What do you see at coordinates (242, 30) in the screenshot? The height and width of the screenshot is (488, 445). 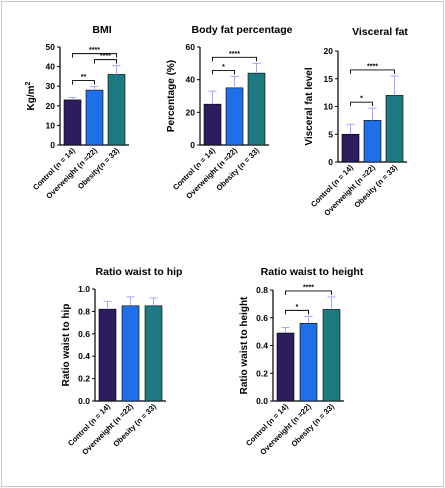 I see `chart-title: Body fat percentage` at bounding box center [242, 30].